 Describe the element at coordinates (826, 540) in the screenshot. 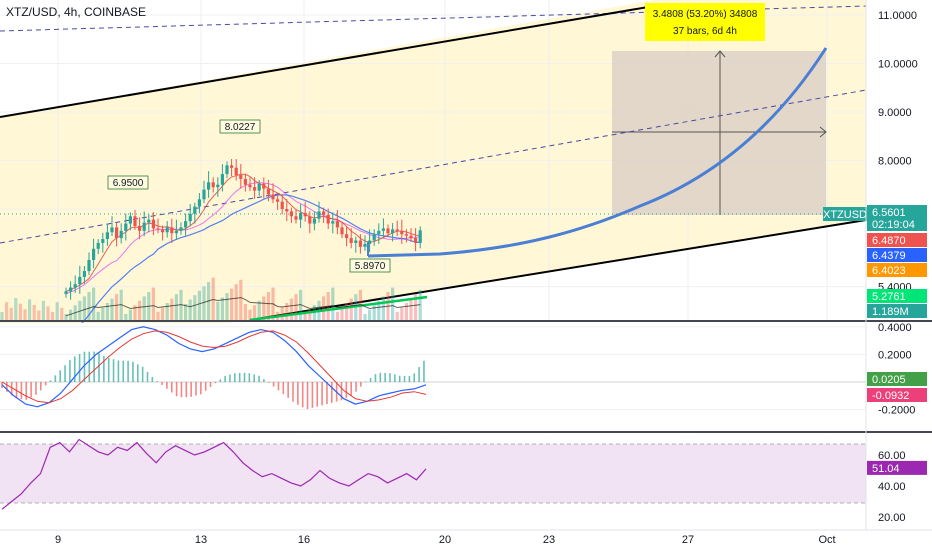

I see `time-tick-label: Oct` at that location.